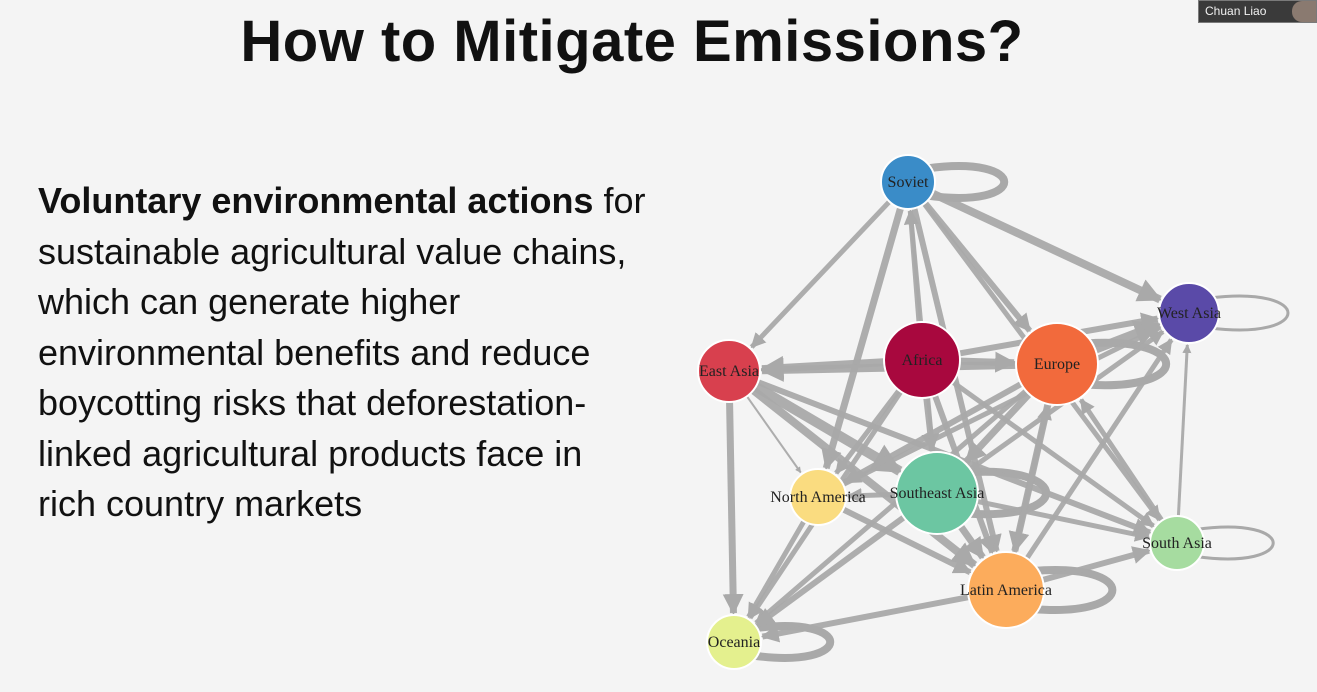  Describe the element at coordinates (1030, 486) in the screenshot. I see `edge-latin-america-to-europe` at that location.